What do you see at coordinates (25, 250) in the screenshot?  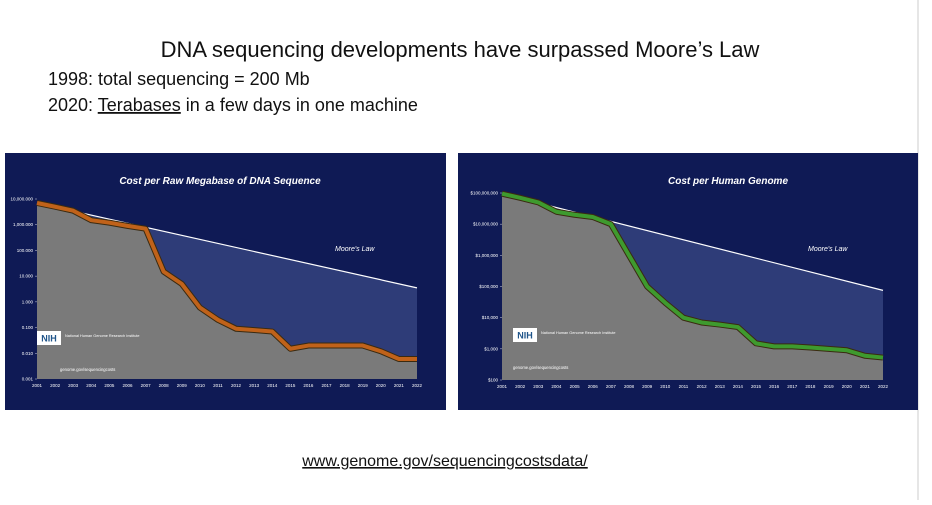 I see `y-tick-label: 100.000` at bounding box center [25, 250].